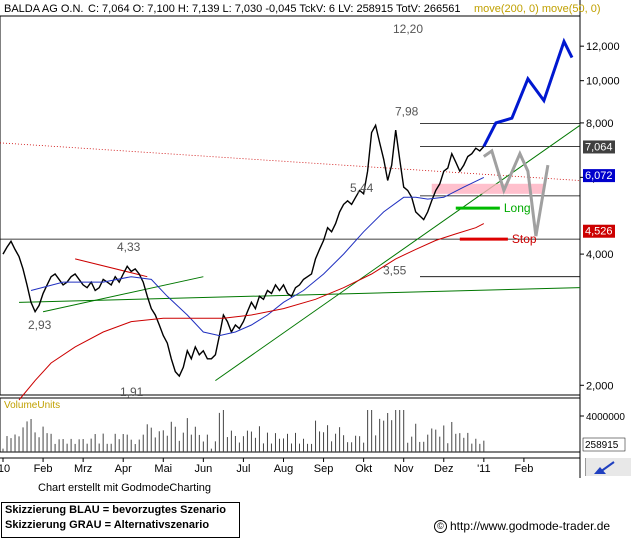  Describe the element at coordinates (243, 469) in the screenshot. I see `x-tick-label: Jul` at that location.